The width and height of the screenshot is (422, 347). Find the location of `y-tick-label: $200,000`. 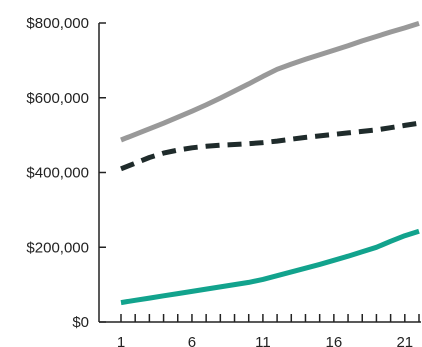

y-tick-label: $200,000 is located at coordinates (57, 247).